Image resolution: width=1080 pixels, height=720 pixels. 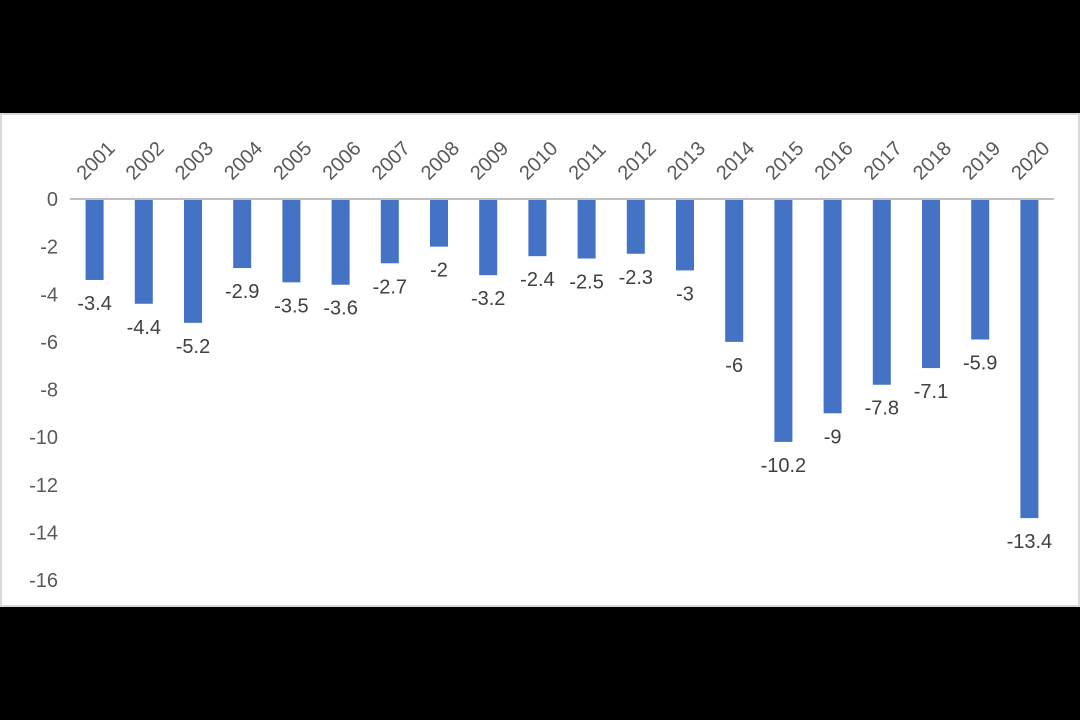 I want to click on category-label: 2002, so click(x=145, y=161).